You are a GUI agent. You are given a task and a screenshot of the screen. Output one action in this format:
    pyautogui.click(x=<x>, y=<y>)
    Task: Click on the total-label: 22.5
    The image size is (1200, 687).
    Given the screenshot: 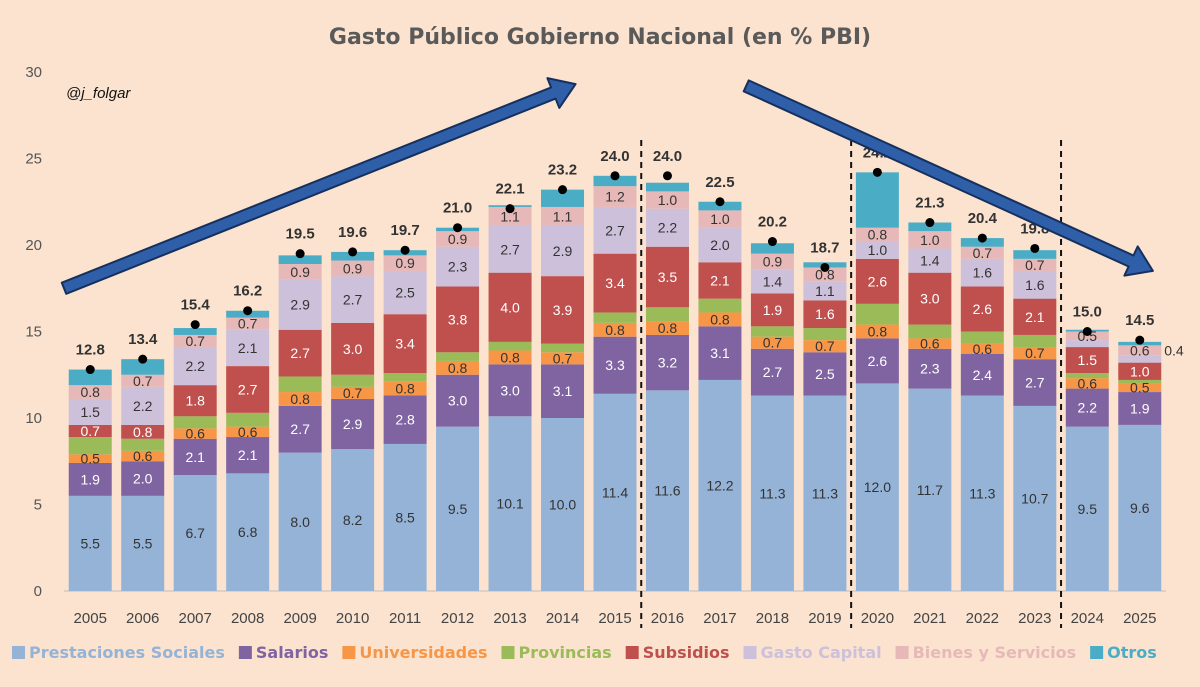 What is the action you would take?
    pyautogui.click(x=719, y=182)
    